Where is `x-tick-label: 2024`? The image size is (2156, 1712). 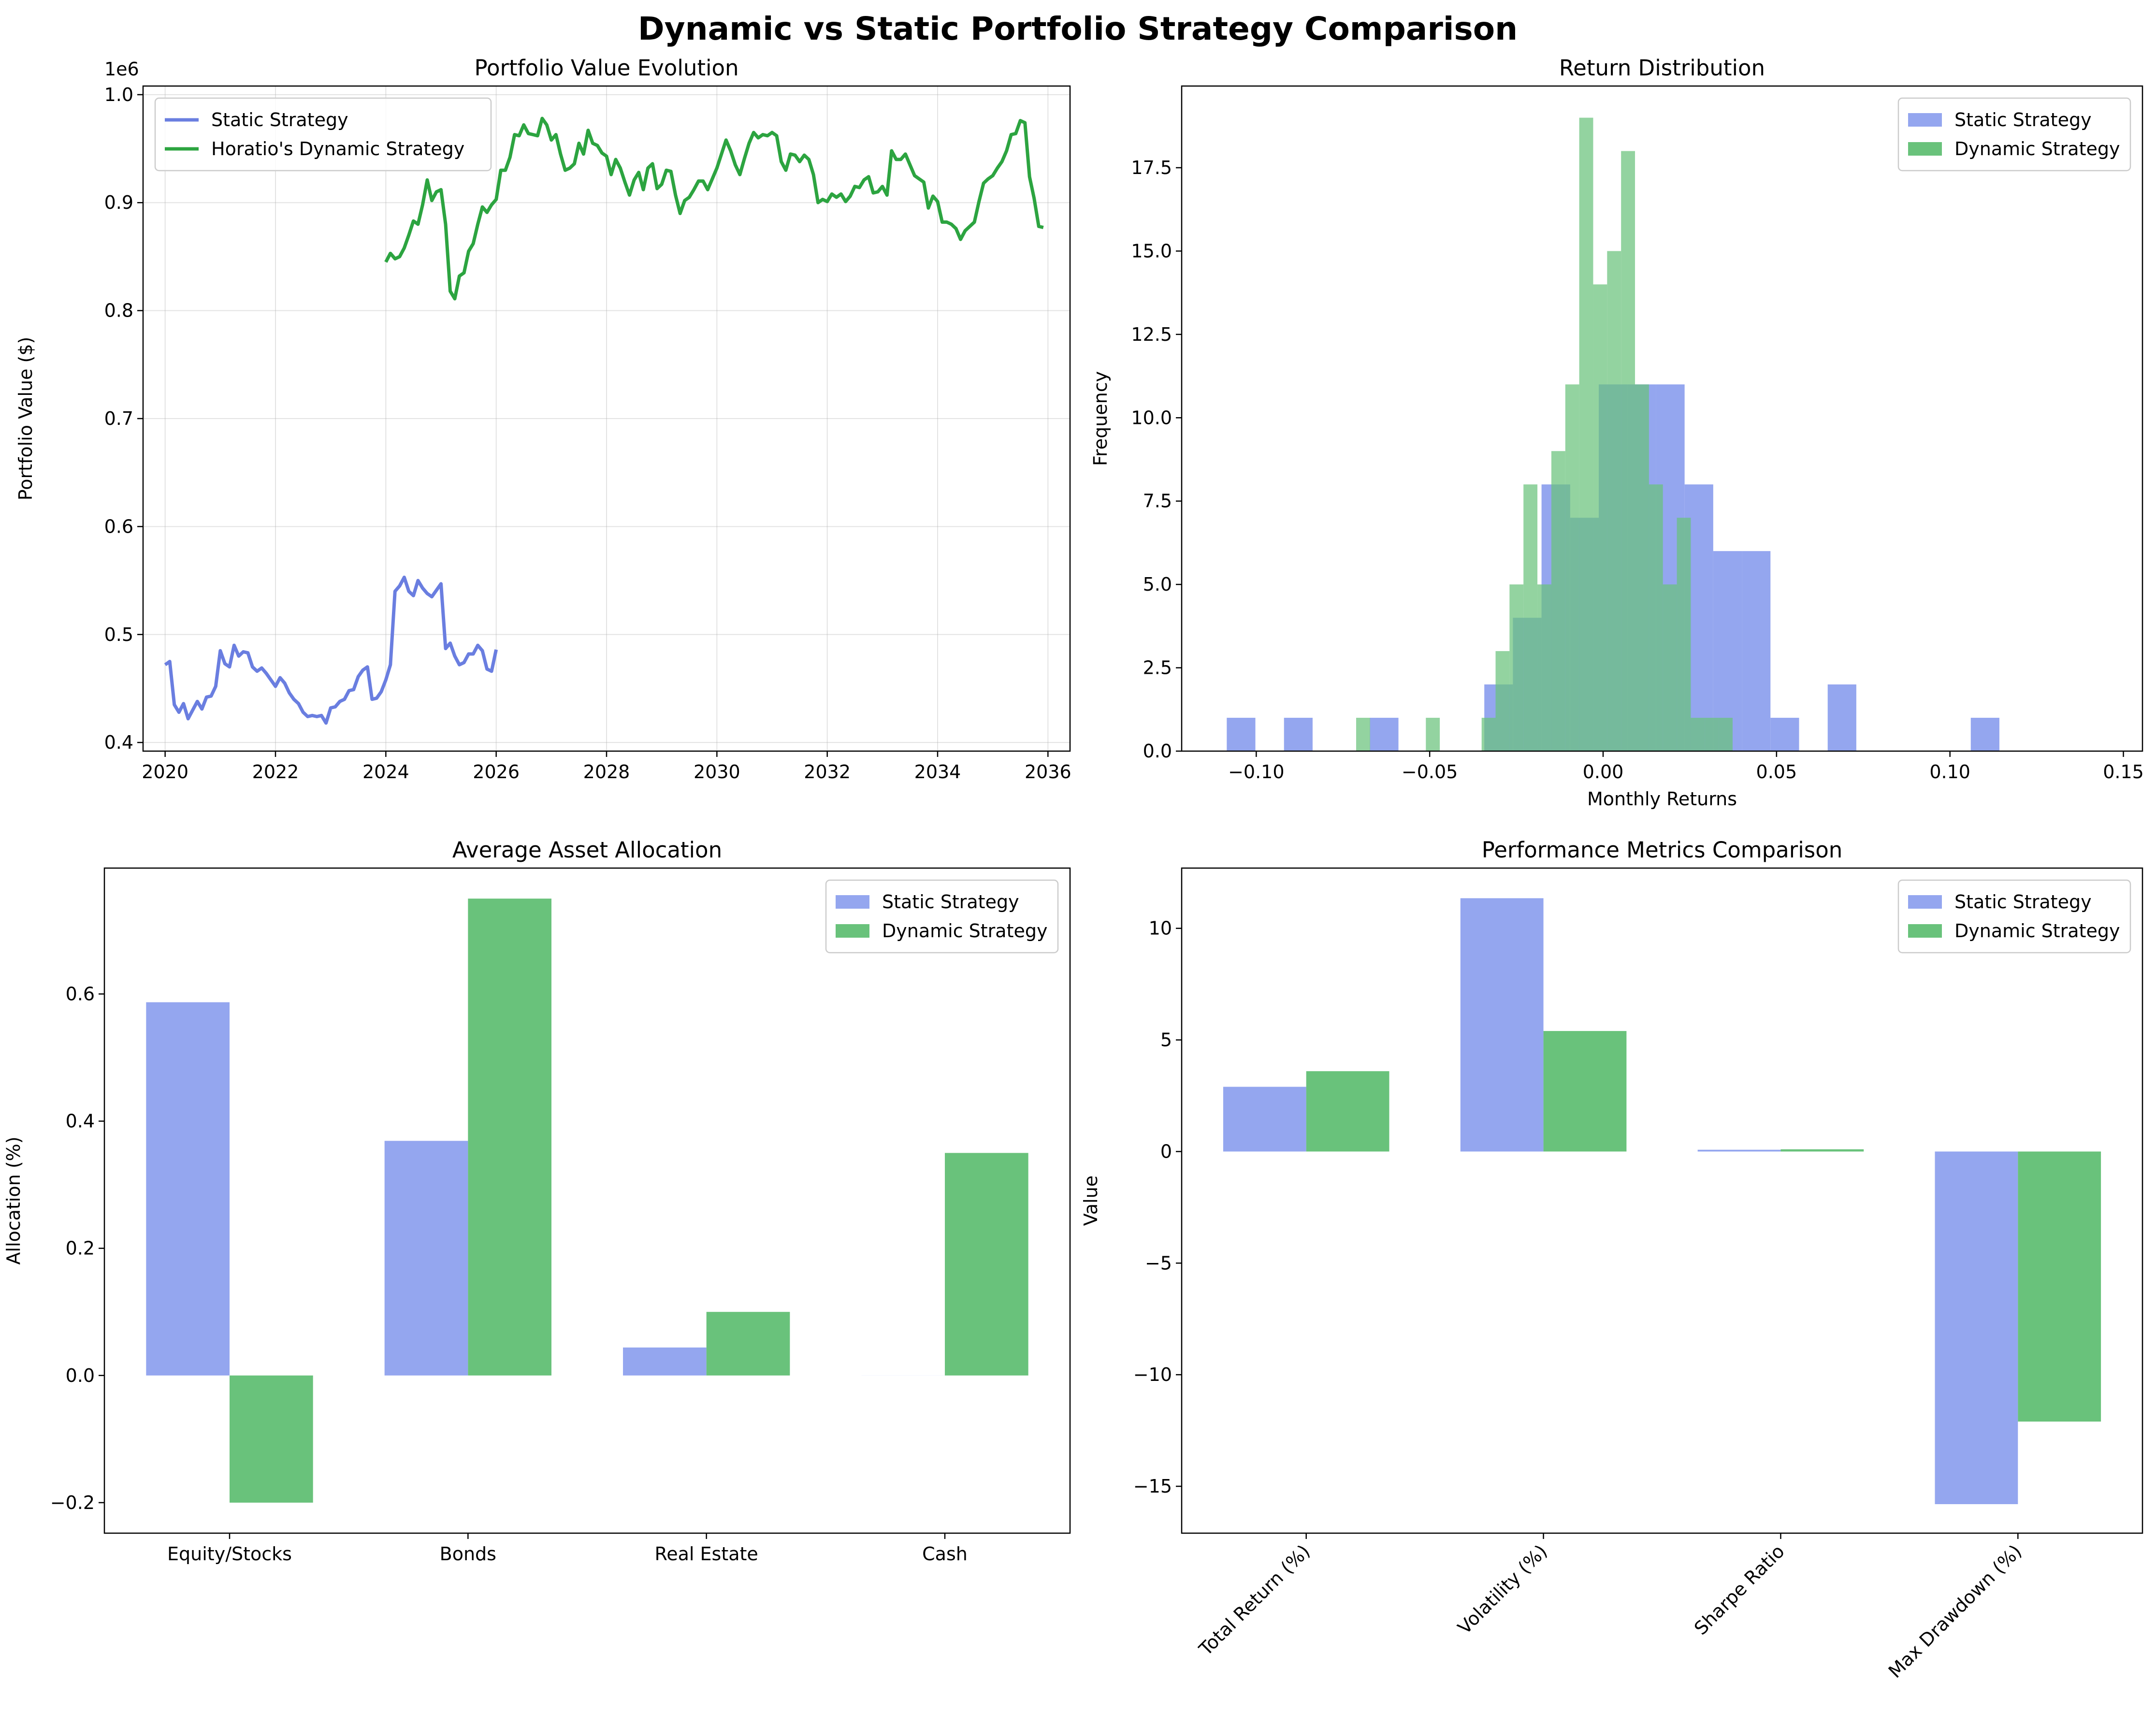
x-tick-label: 2024 is located at coordinates (385, 772).